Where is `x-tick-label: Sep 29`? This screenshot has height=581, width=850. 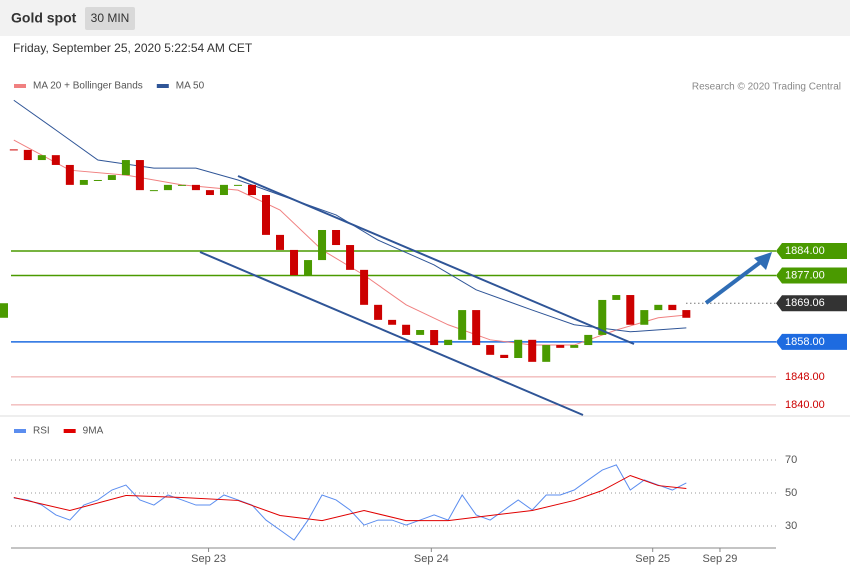 x-tick-label: Sep 29 is located at coordinates (720, 559).